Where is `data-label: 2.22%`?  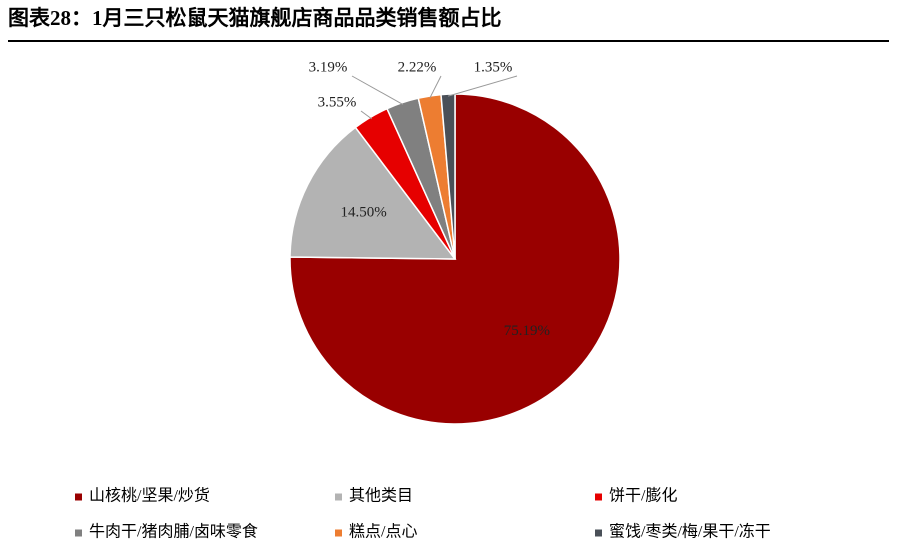
data-label: 2.22% is located at coordinates (417, 67).